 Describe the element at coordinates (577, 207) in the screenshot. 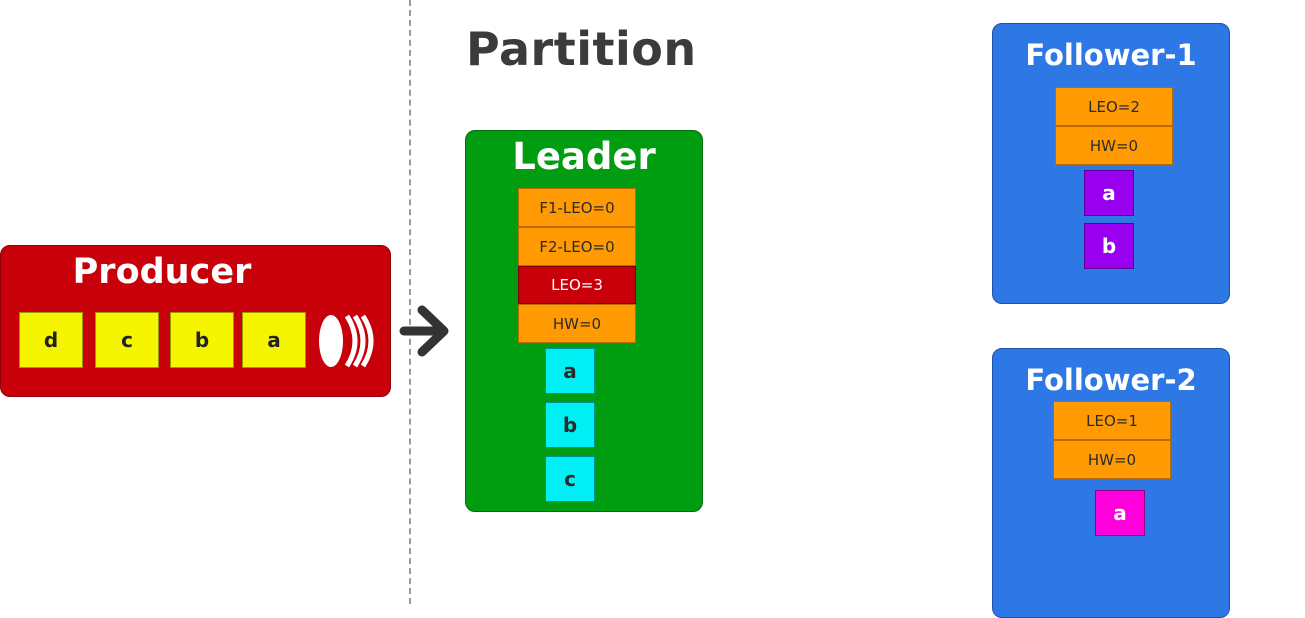

I see `leader-f1-leo: F1-LEO=0` at that location.